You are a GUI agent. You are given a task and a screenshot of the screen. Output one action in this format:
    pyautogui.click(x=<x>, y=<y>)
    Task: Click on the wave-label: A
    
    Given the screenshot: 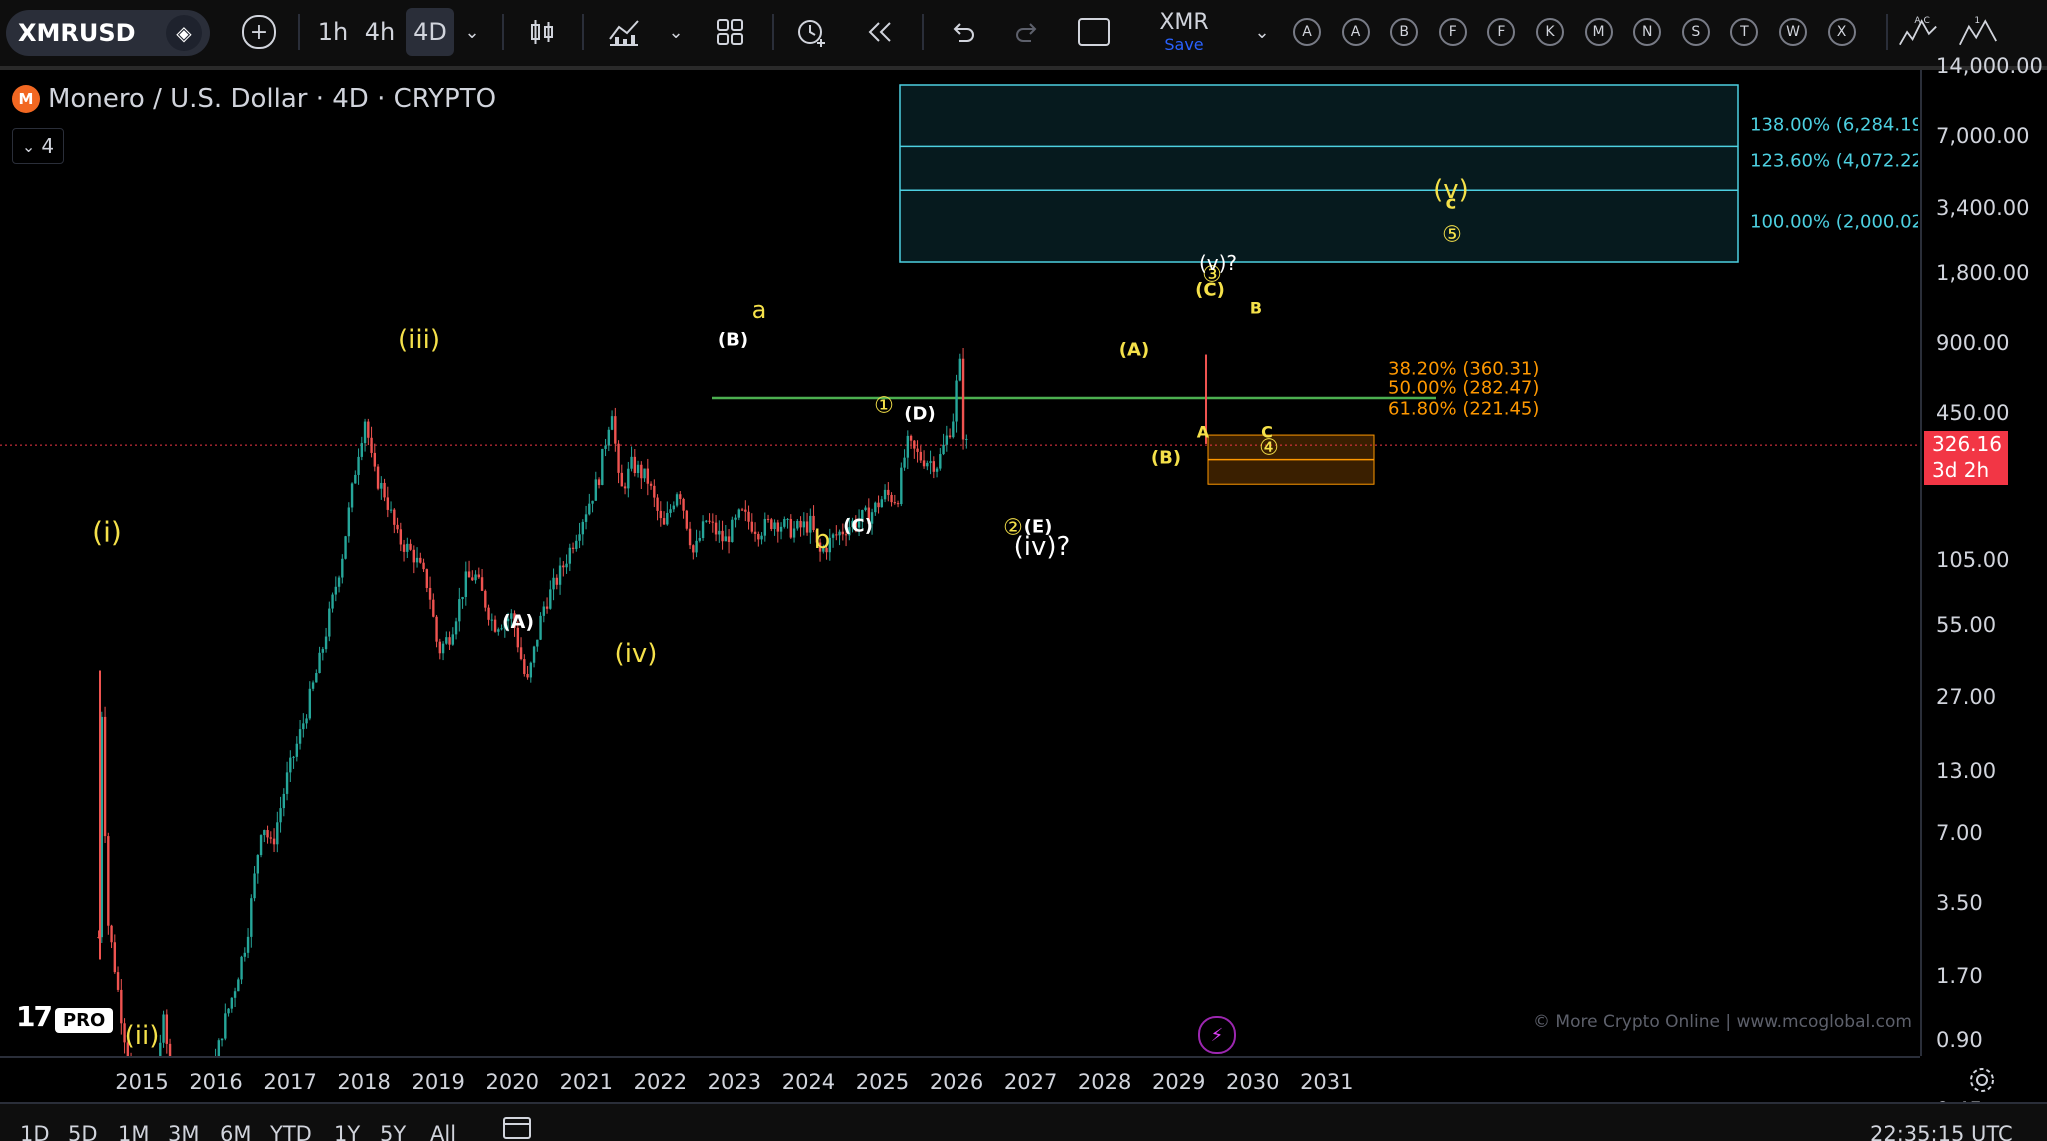 What is the action you would take?
    pyautogui.click(x=1203, y=432)
    